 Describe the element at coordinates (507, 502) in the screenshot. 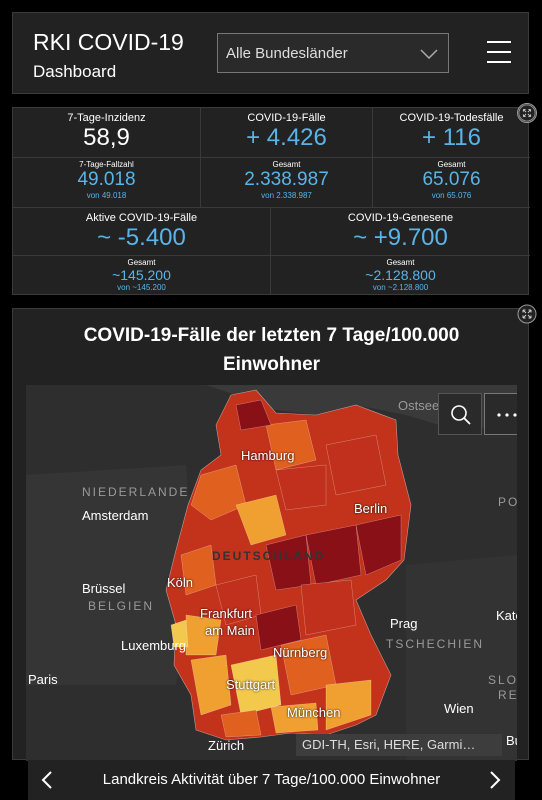

I see `map-label-po: PO` at that location.